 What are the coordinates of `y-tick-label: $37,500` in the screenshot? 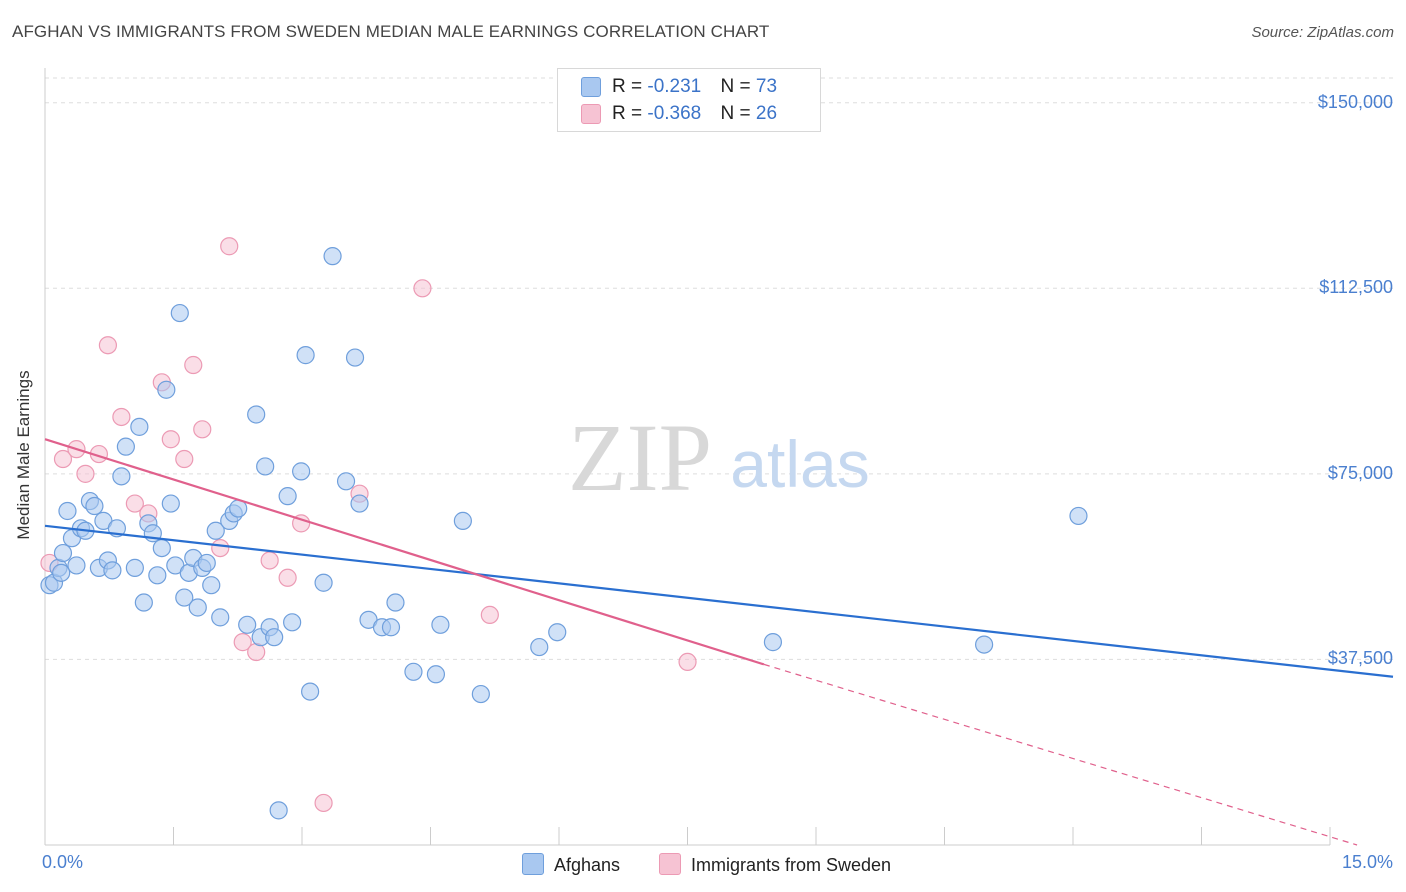 It's located at (1360, 658).